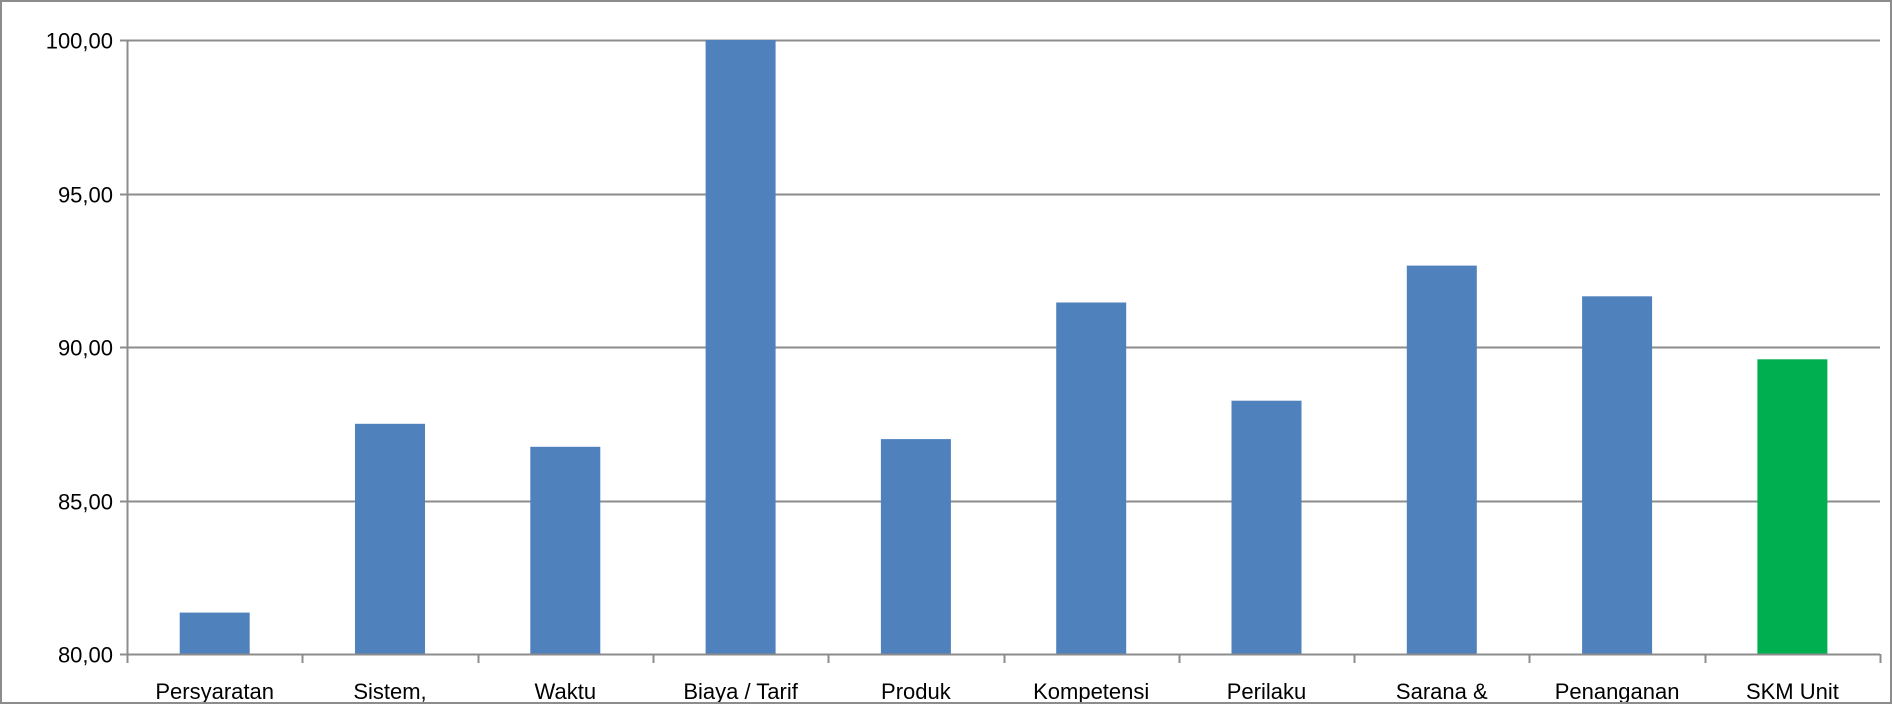 This screenshot has width=1892, height=704. What do you see at coordinates (1792, 506) in the screenshot?
I see `bar-skm-unit` at bounding box center [1792, 506].